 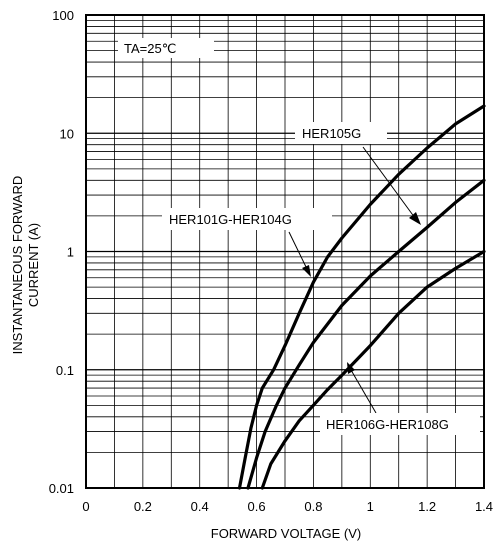 I want to click on y-axis-title: INSTANTANEOUS FORWARD CURRENT (A), so click(x=25, y=265).